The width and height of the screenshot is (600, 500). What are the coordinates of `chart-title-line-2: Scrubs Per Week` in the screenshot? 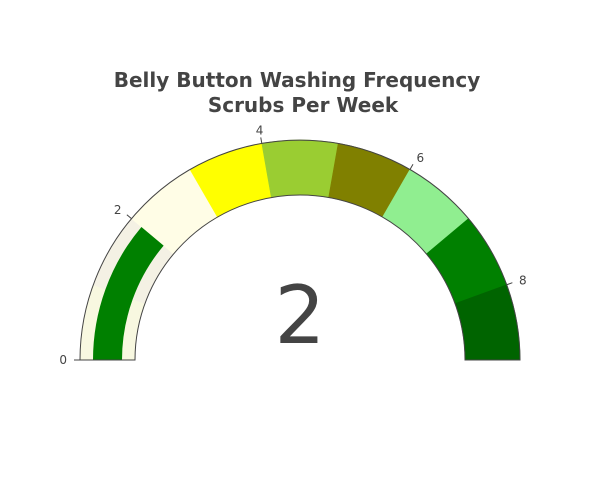 It's located at (303, 105).